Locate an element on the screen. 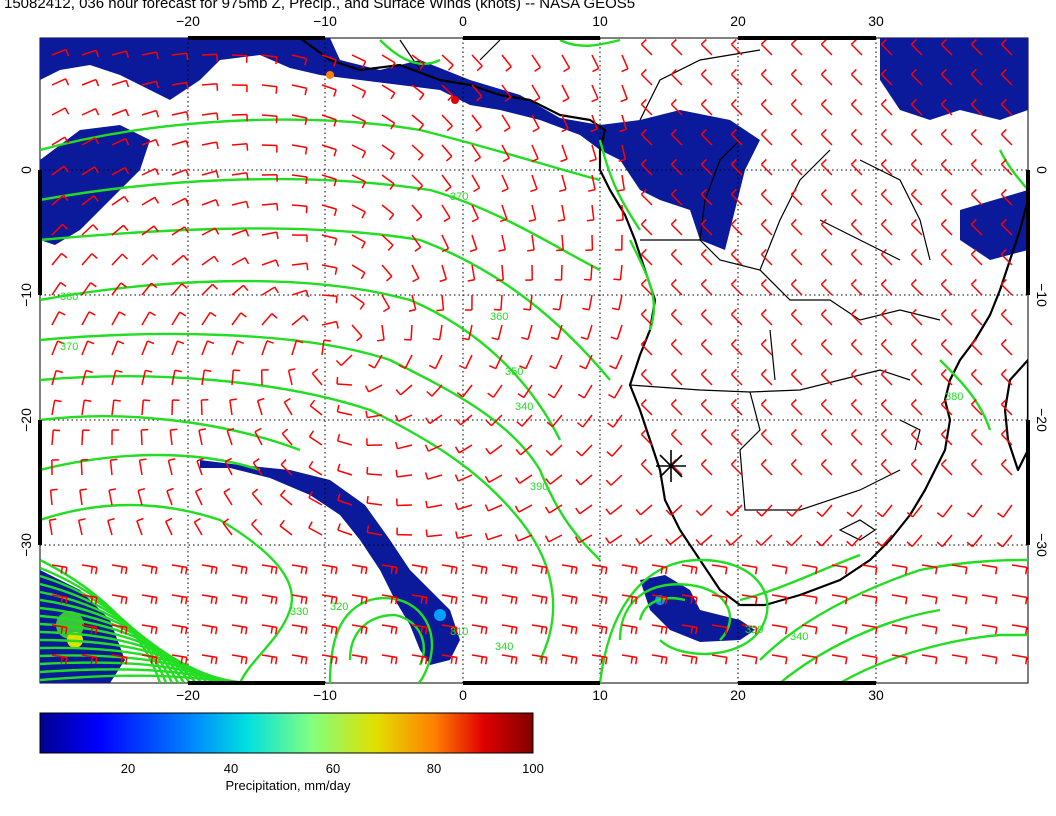 The width and height of the screenshot is (1056, 816). lat-label-left: −20 is located at coordinates (26, 420).